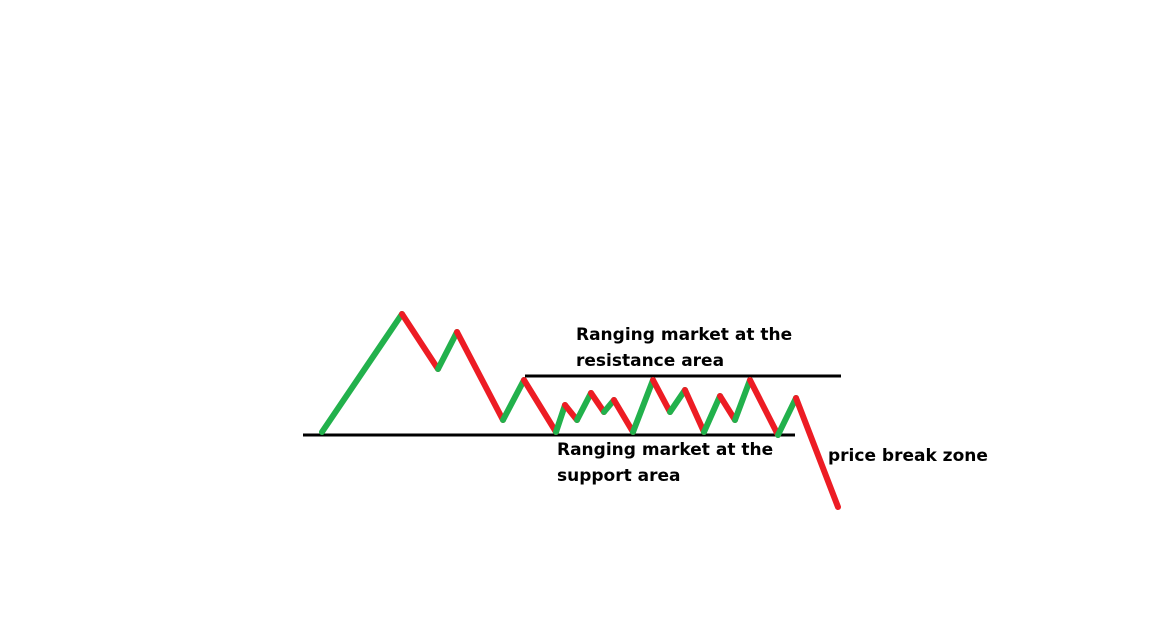 This screenshot has height=627, width=1161. Describe the element at coordinates (619, 476) in the screenshot. I see `support-label-line-2: support area` at that location.